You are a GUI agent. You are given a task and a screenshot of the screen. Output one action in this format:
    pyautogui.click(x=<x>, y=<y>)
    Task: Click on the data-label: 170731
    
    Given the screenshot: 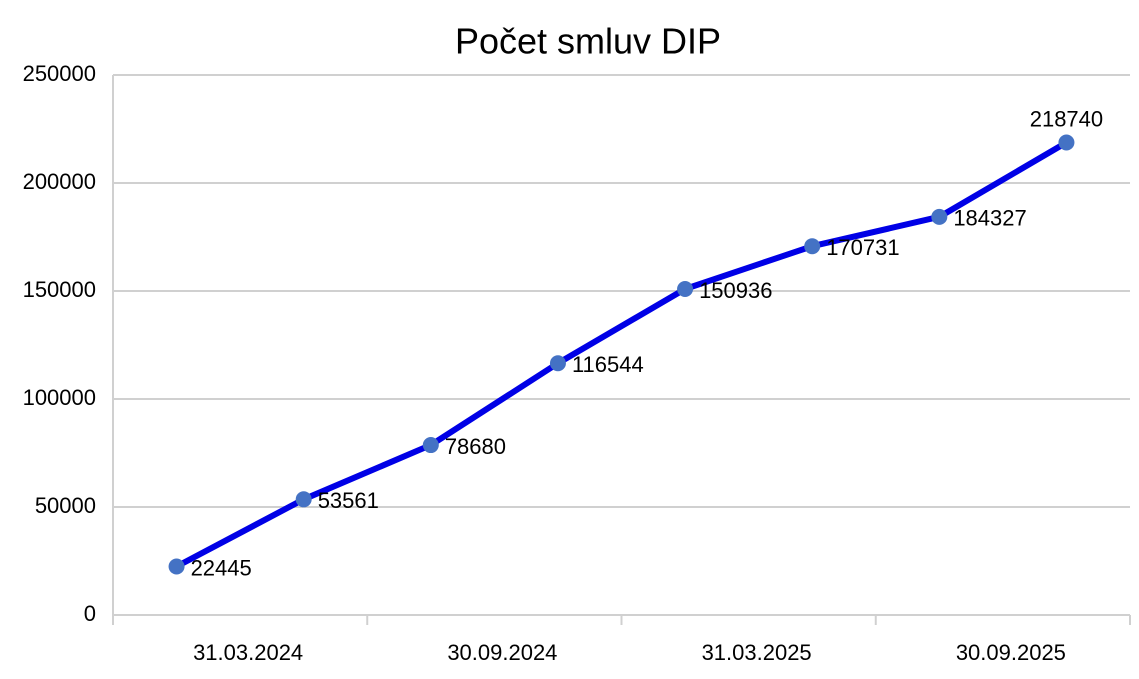 What is the action you would take?
    pyautogui.click(x=862, y=247)
    